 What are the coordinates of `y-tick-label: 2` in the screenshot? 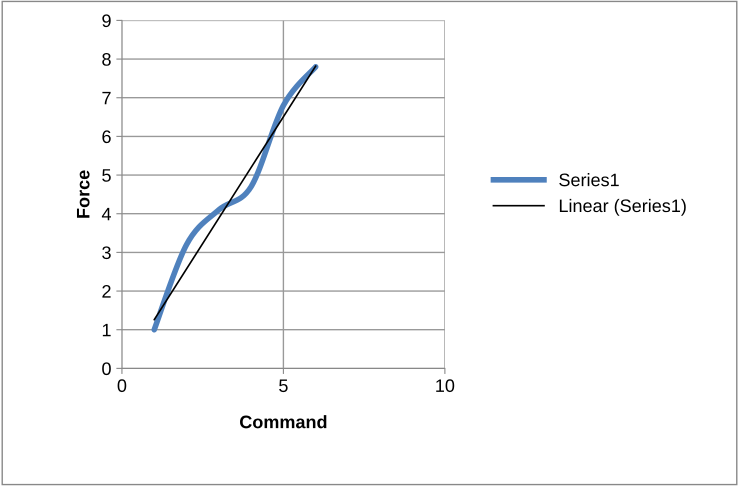 It's located at (106, 291).